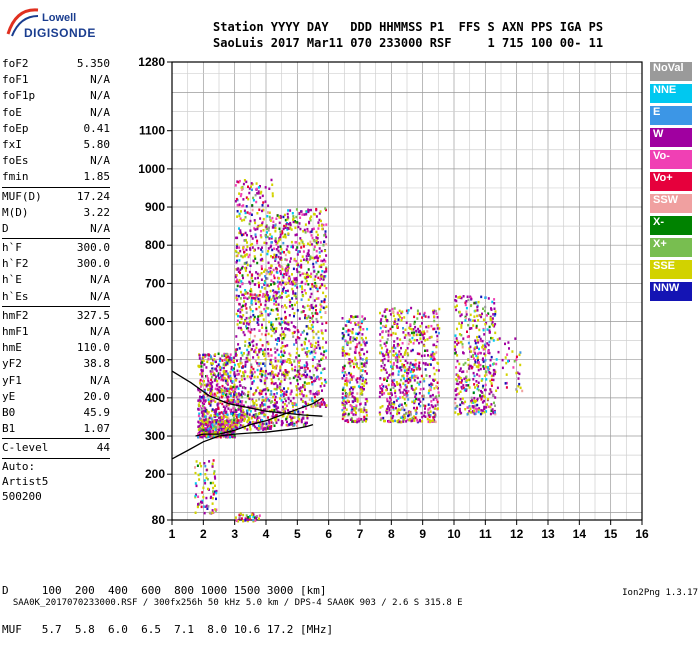 The image size is (700, 649). Describe the element at coordinates (360, 534) in the screenshot. I see `x-tick-label: 7` at that location.